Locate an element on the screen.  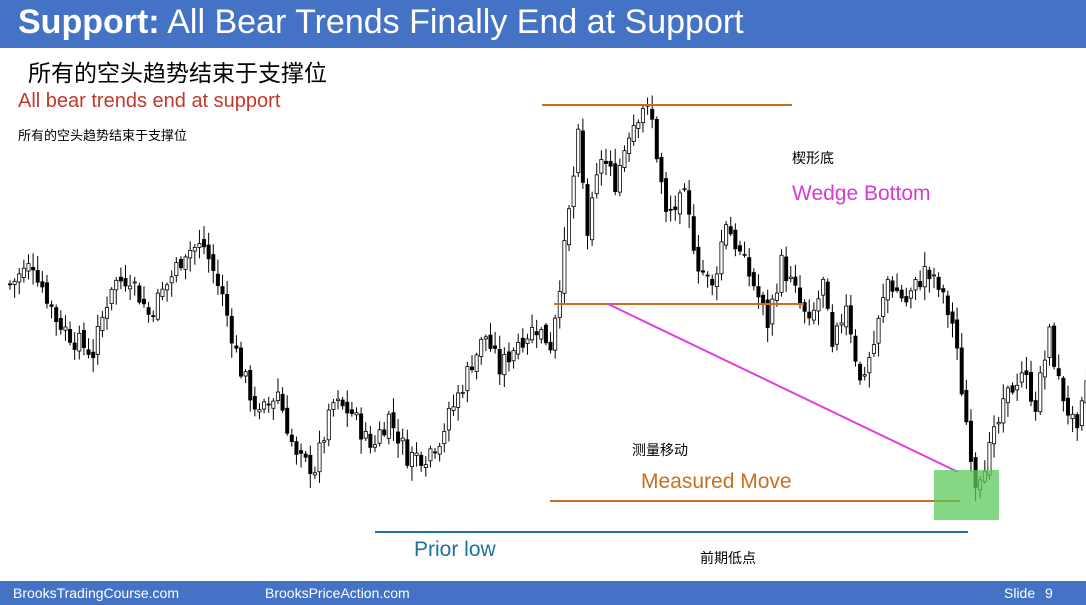
wedge-label-cn: 楔形底 is located at coordinates (813, 159).